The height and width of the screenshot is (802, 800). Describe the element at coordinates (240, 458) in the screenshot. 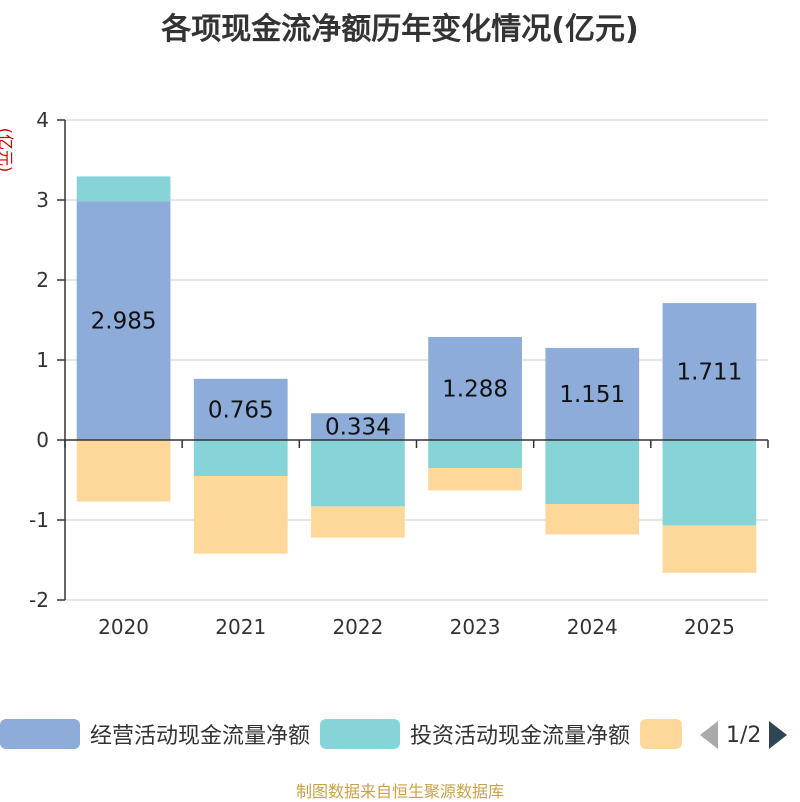

I see `bar-investing-2021` at that location.